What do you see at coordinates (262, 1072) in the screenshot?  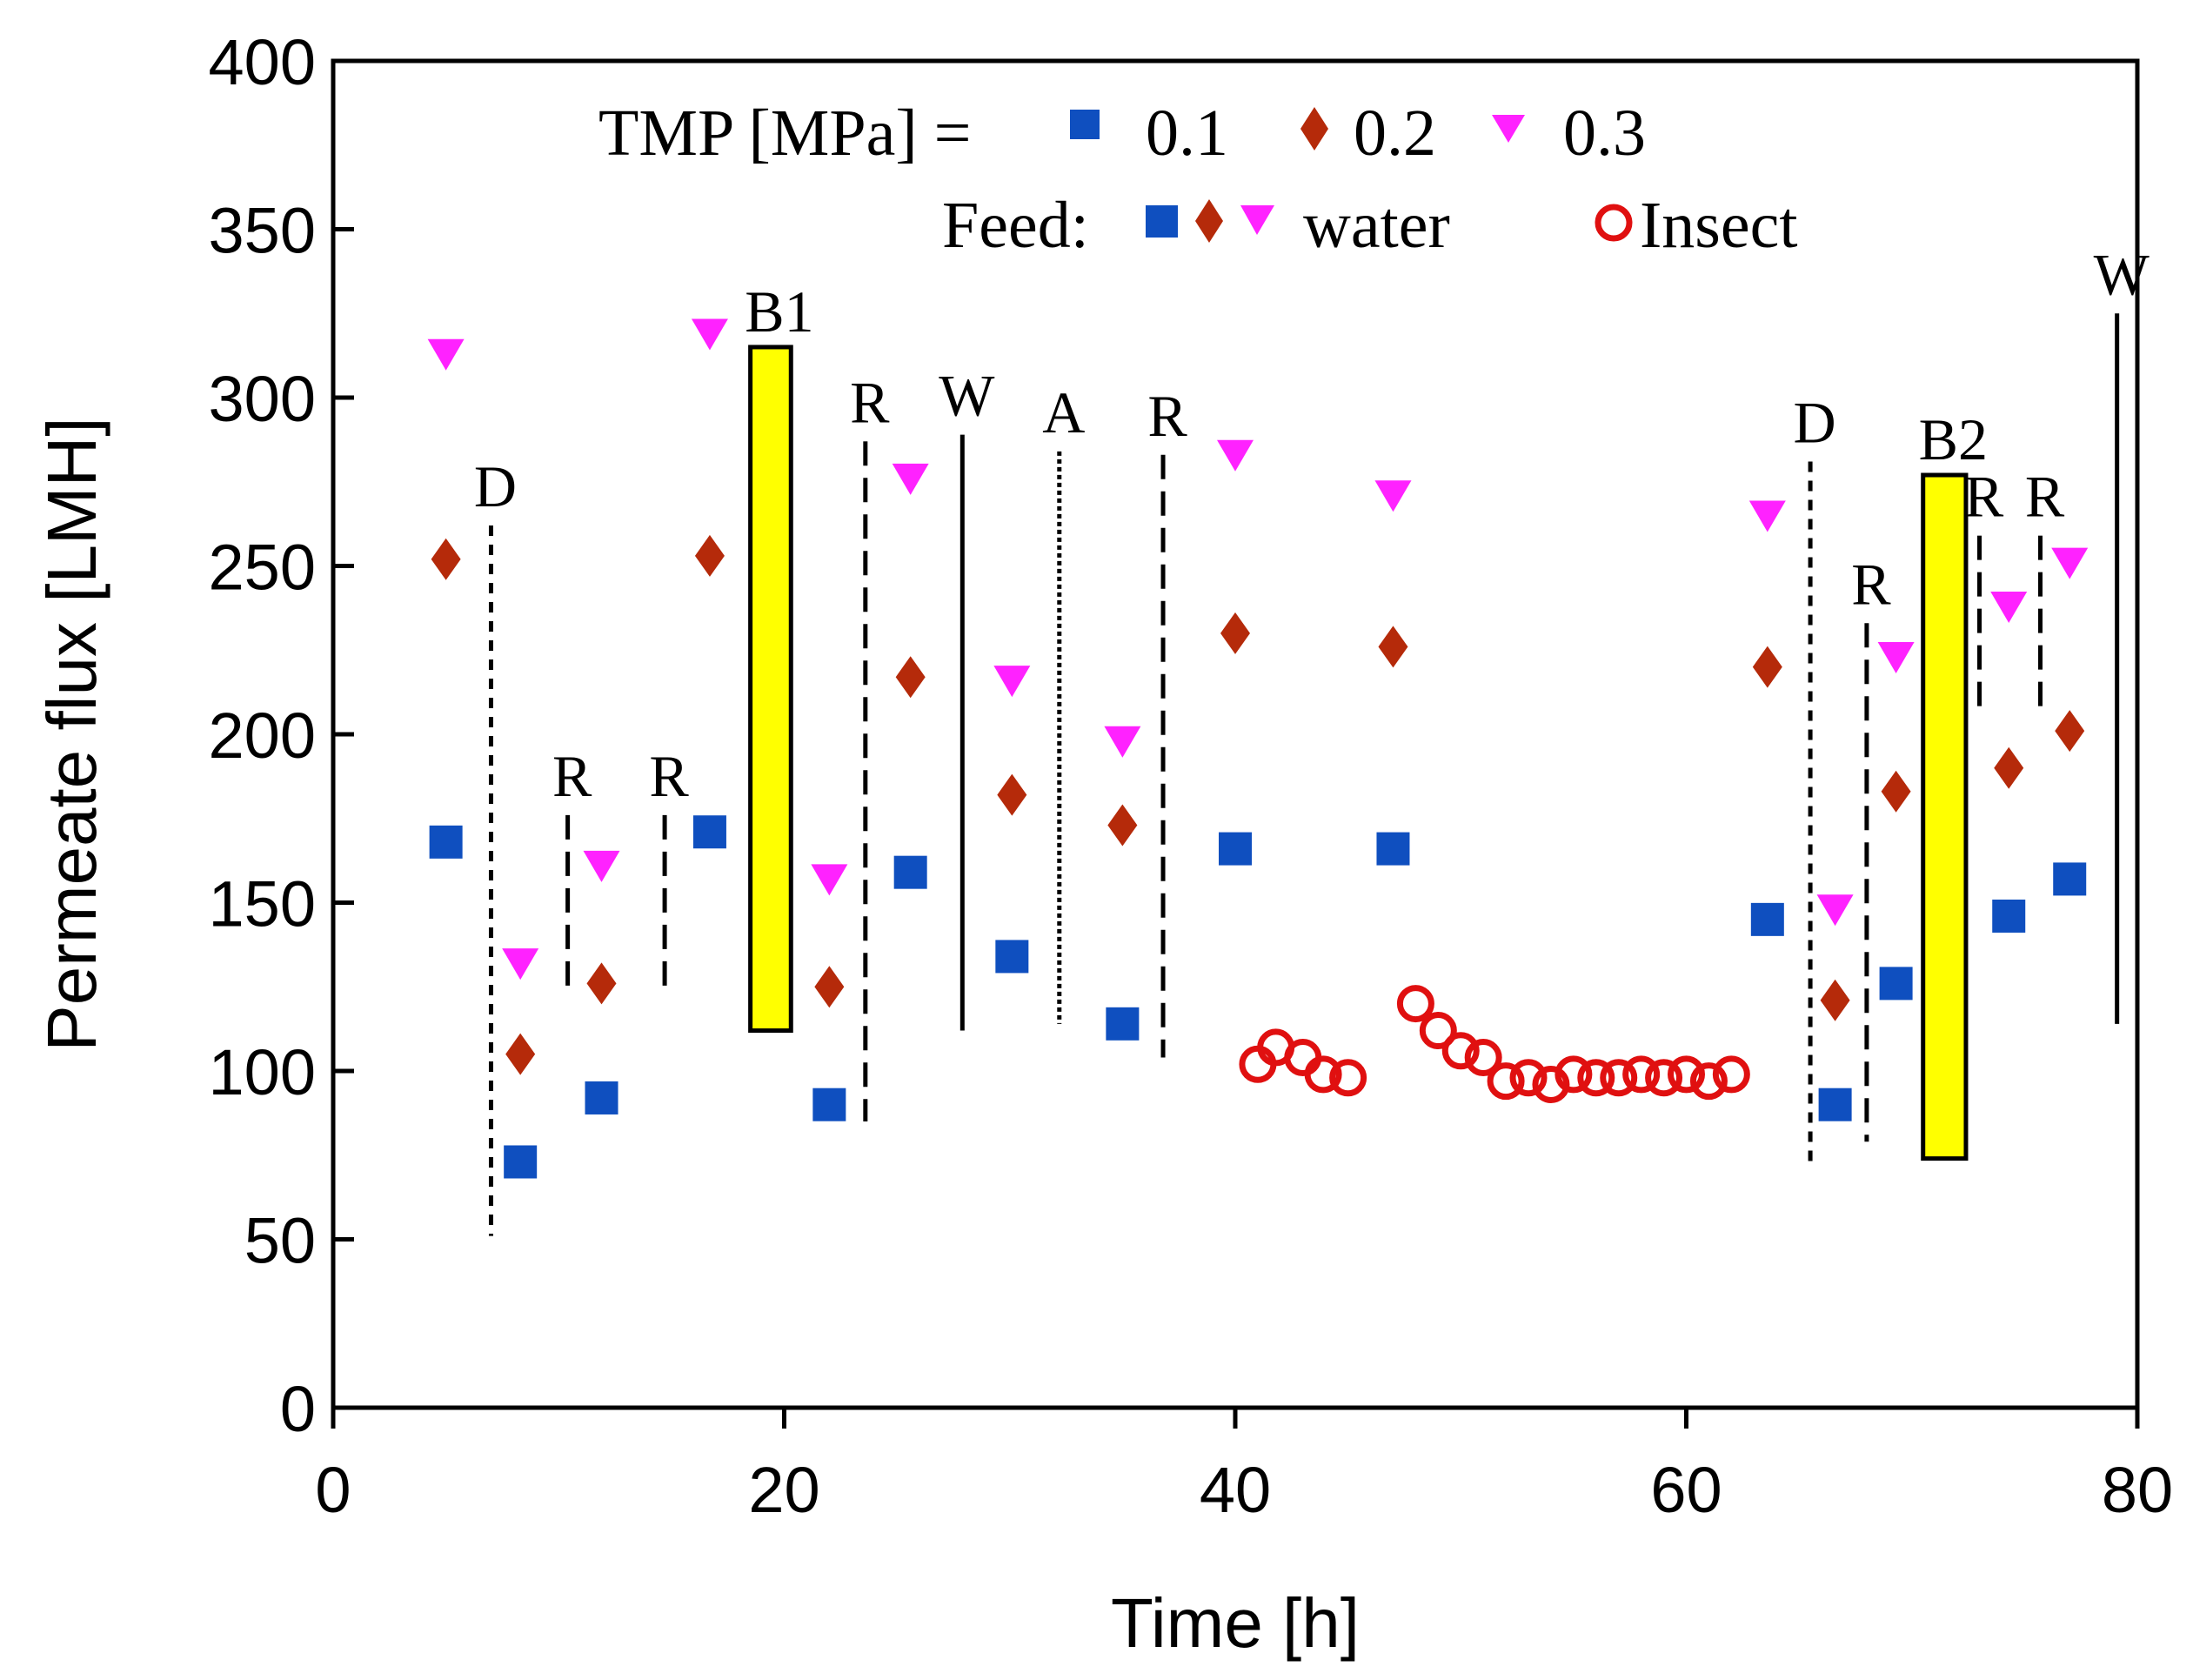 I see `y-tick-label: 100` at bounding box center [262, 1072].